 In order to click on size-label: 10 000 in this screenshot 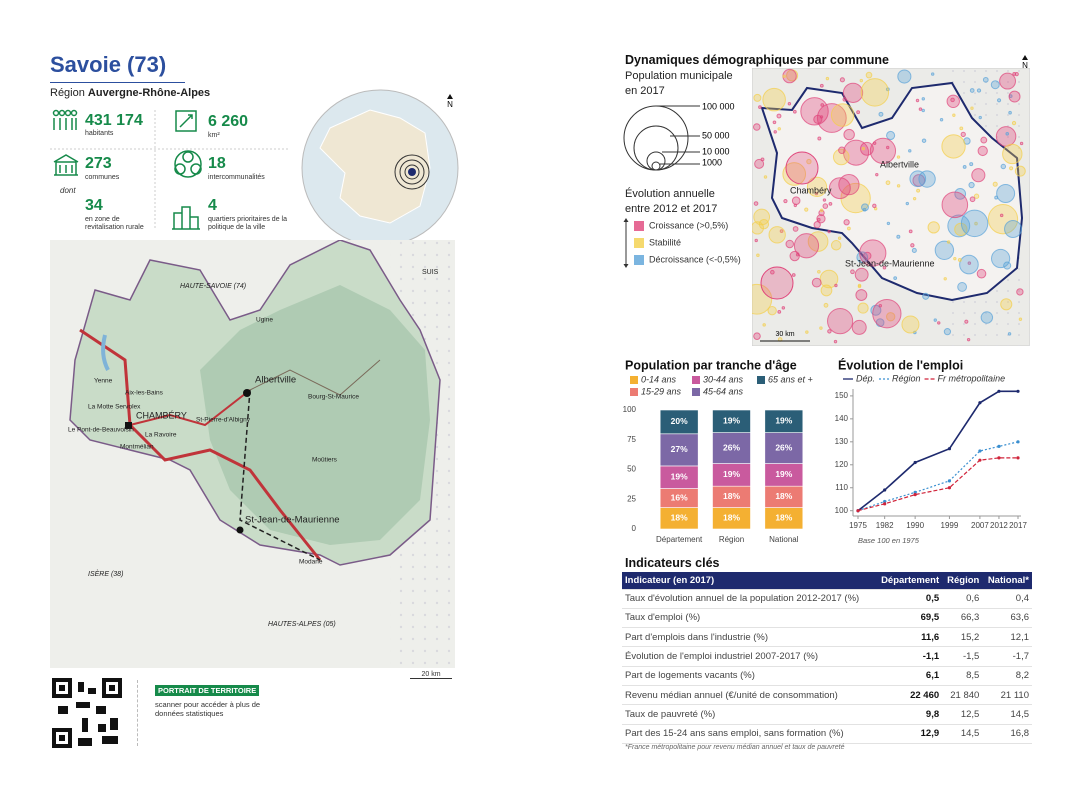, I will do `click(716, 151)`.